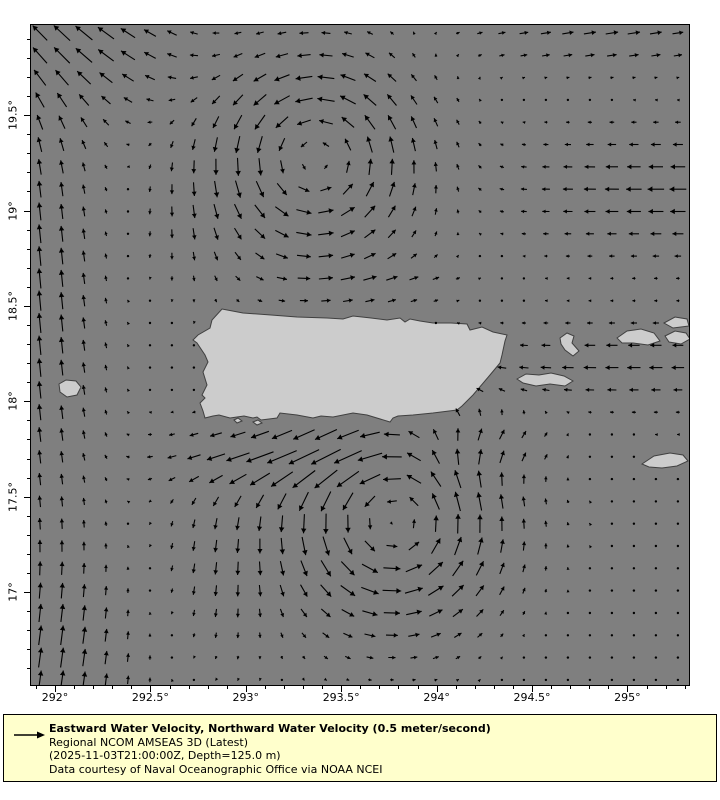 The width and height of the screenshot is (720, 800). Describe the element at coordinates (545, 379) in the screenshot. I see `land-vieques` at that location.